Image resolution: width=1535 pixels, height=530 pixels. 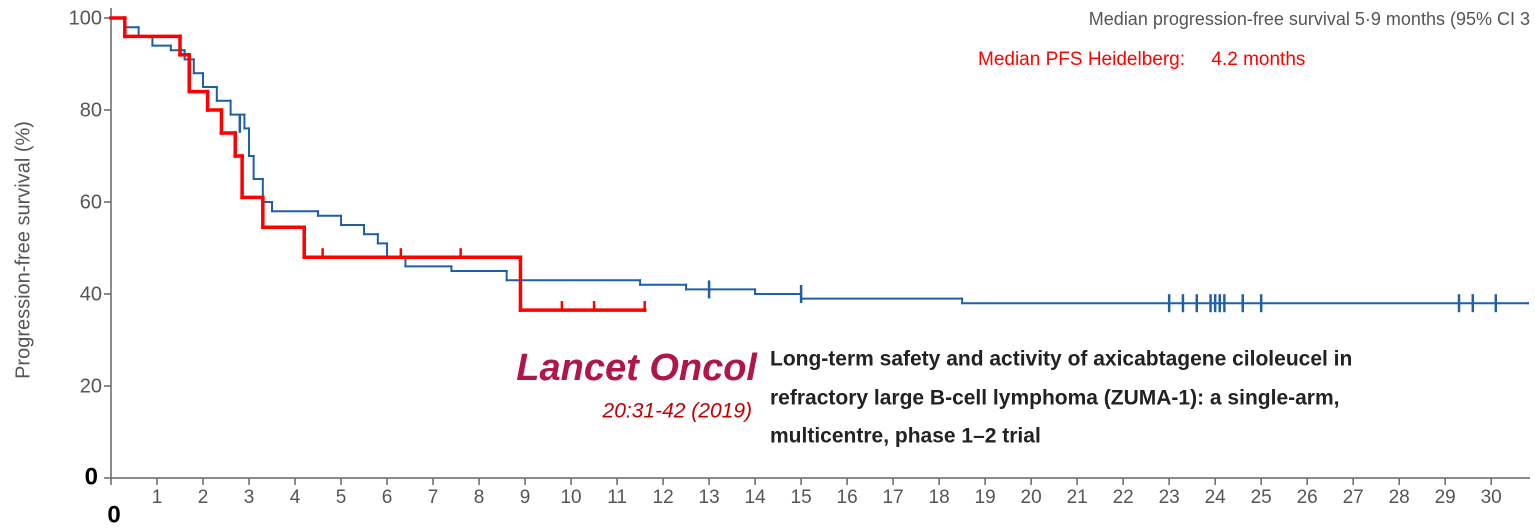 I want to click on paper-title-line: multicentre, phase 1–2 trial, so click(x=905, y=436).